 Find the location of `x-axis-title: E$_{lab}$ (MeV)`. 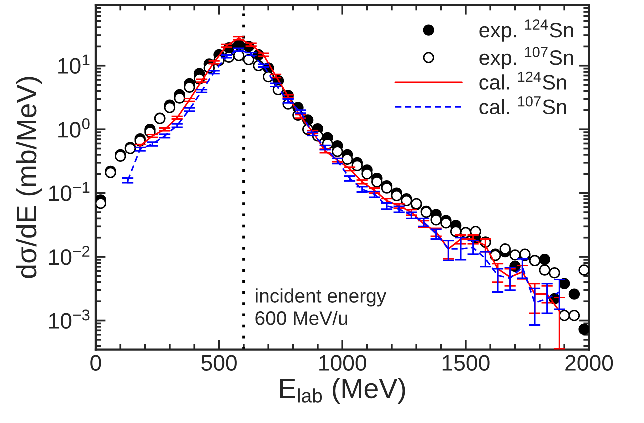

x-axis-title: E$_{lab}$ (MeV) is located at coordinates (343, 391).